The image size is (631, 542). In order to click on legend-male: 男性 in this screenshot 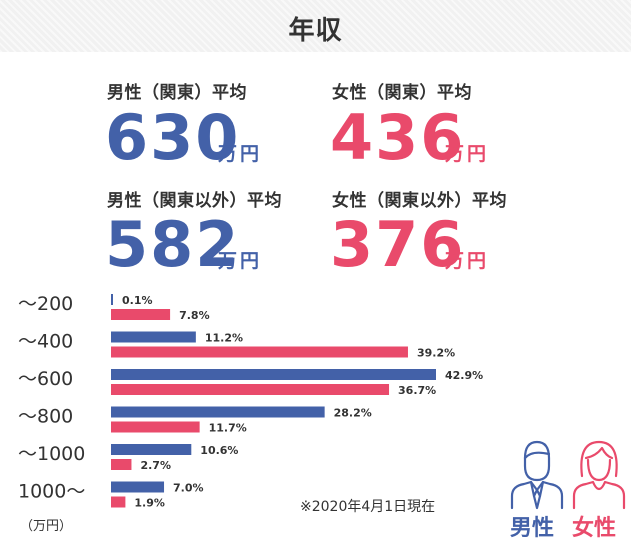, I will do `click(538, 489)`.